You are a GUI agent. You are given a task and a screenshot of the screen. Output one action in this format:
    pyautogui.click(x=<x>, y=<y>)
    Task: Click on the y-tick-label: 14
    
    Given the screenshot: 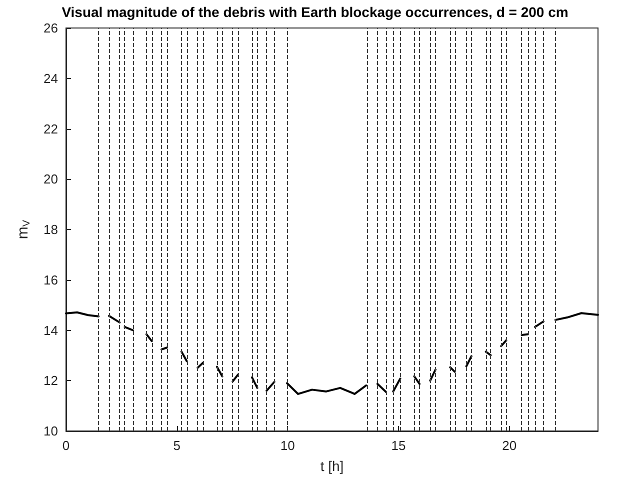 What is the action you would take?
    pyautogui.click(x=51, y=330)
    